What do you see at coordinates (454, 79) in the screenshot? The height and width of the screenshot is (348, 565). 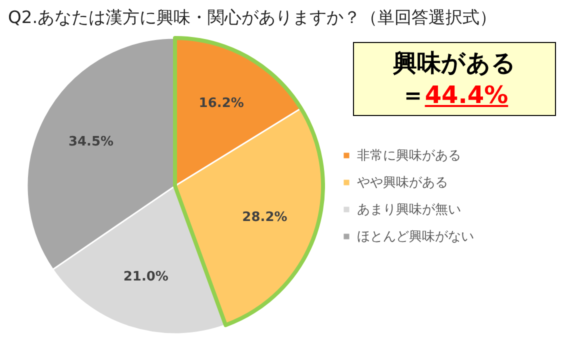 I see `callout-box: 興味がある ＝44.4%` at bounding box center [454, 79].